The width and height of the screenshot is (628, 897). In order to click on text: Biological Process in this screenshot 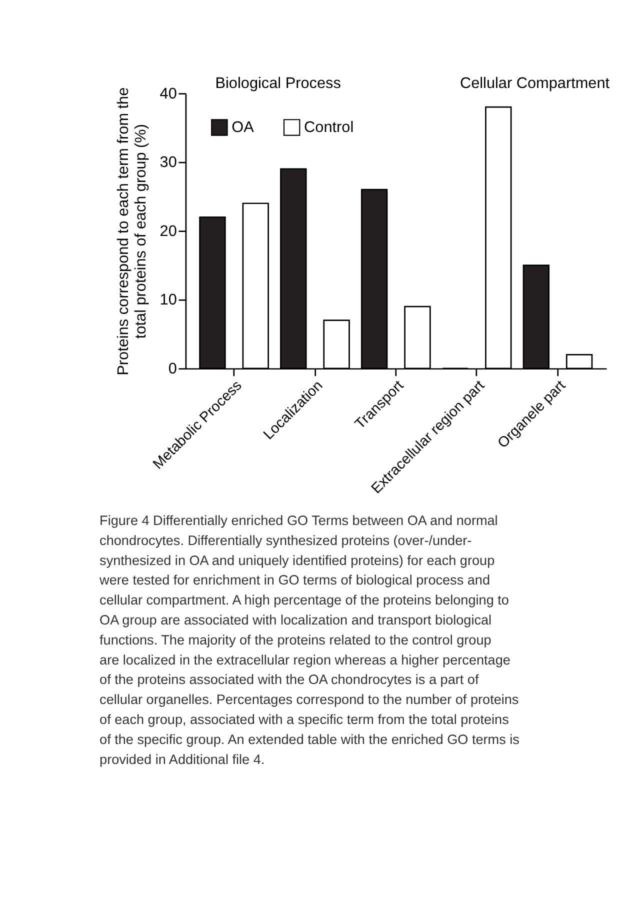, I will do `click(278, 83)`.